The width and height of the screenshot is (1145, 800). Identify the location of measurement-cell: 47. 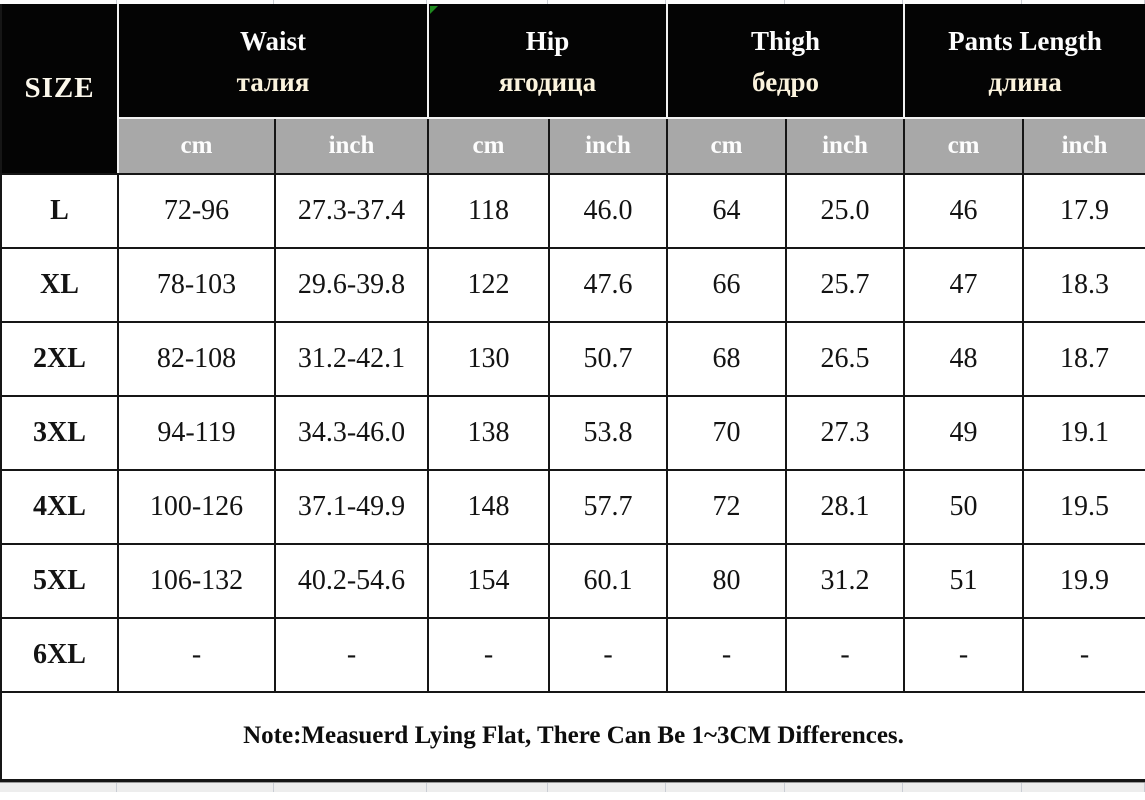
(964, 285).